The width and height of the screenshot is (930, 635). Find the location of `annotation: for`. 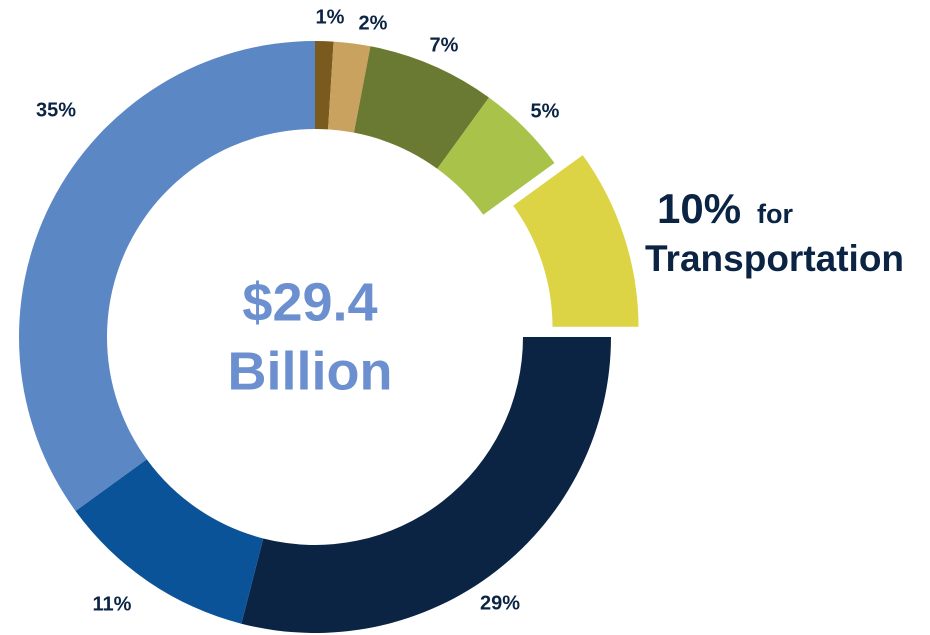

annotation: for is located at coordinates (775, 214).